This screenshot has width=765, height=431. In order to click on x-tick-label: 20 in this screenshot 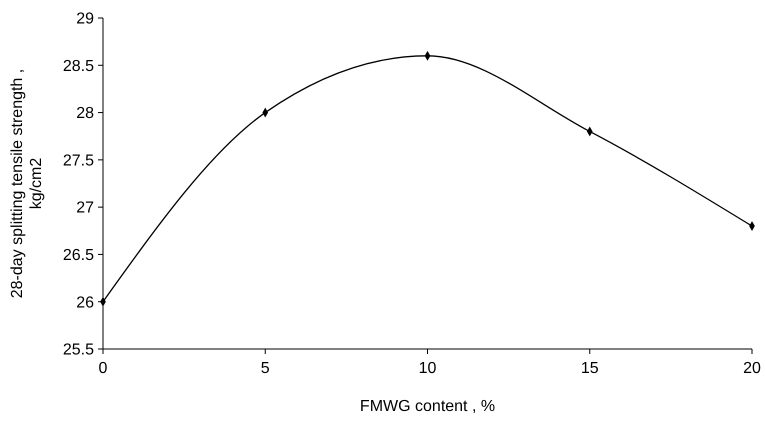, I will do `click(752, 368)`.